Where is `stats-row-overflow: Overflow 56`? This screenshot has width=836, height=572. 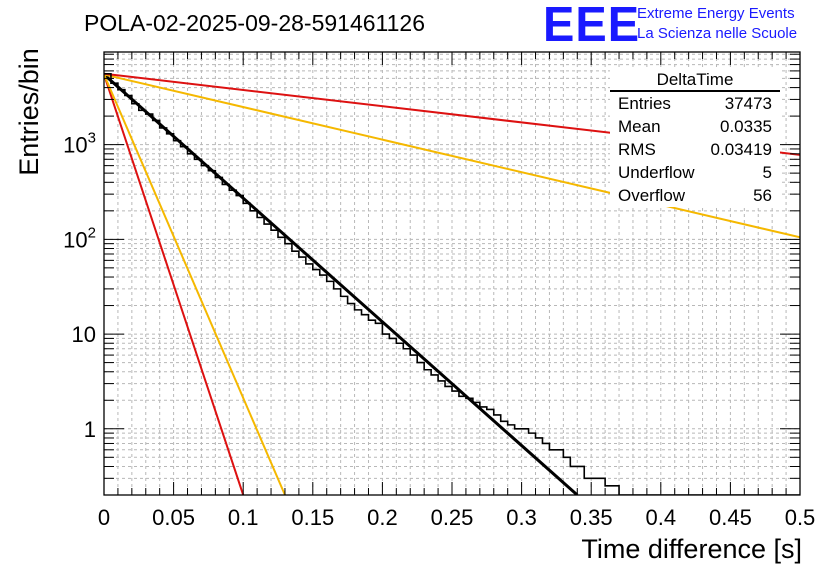
stats-row-overflow: Overflow 56 is located at coordinates (695, 195).